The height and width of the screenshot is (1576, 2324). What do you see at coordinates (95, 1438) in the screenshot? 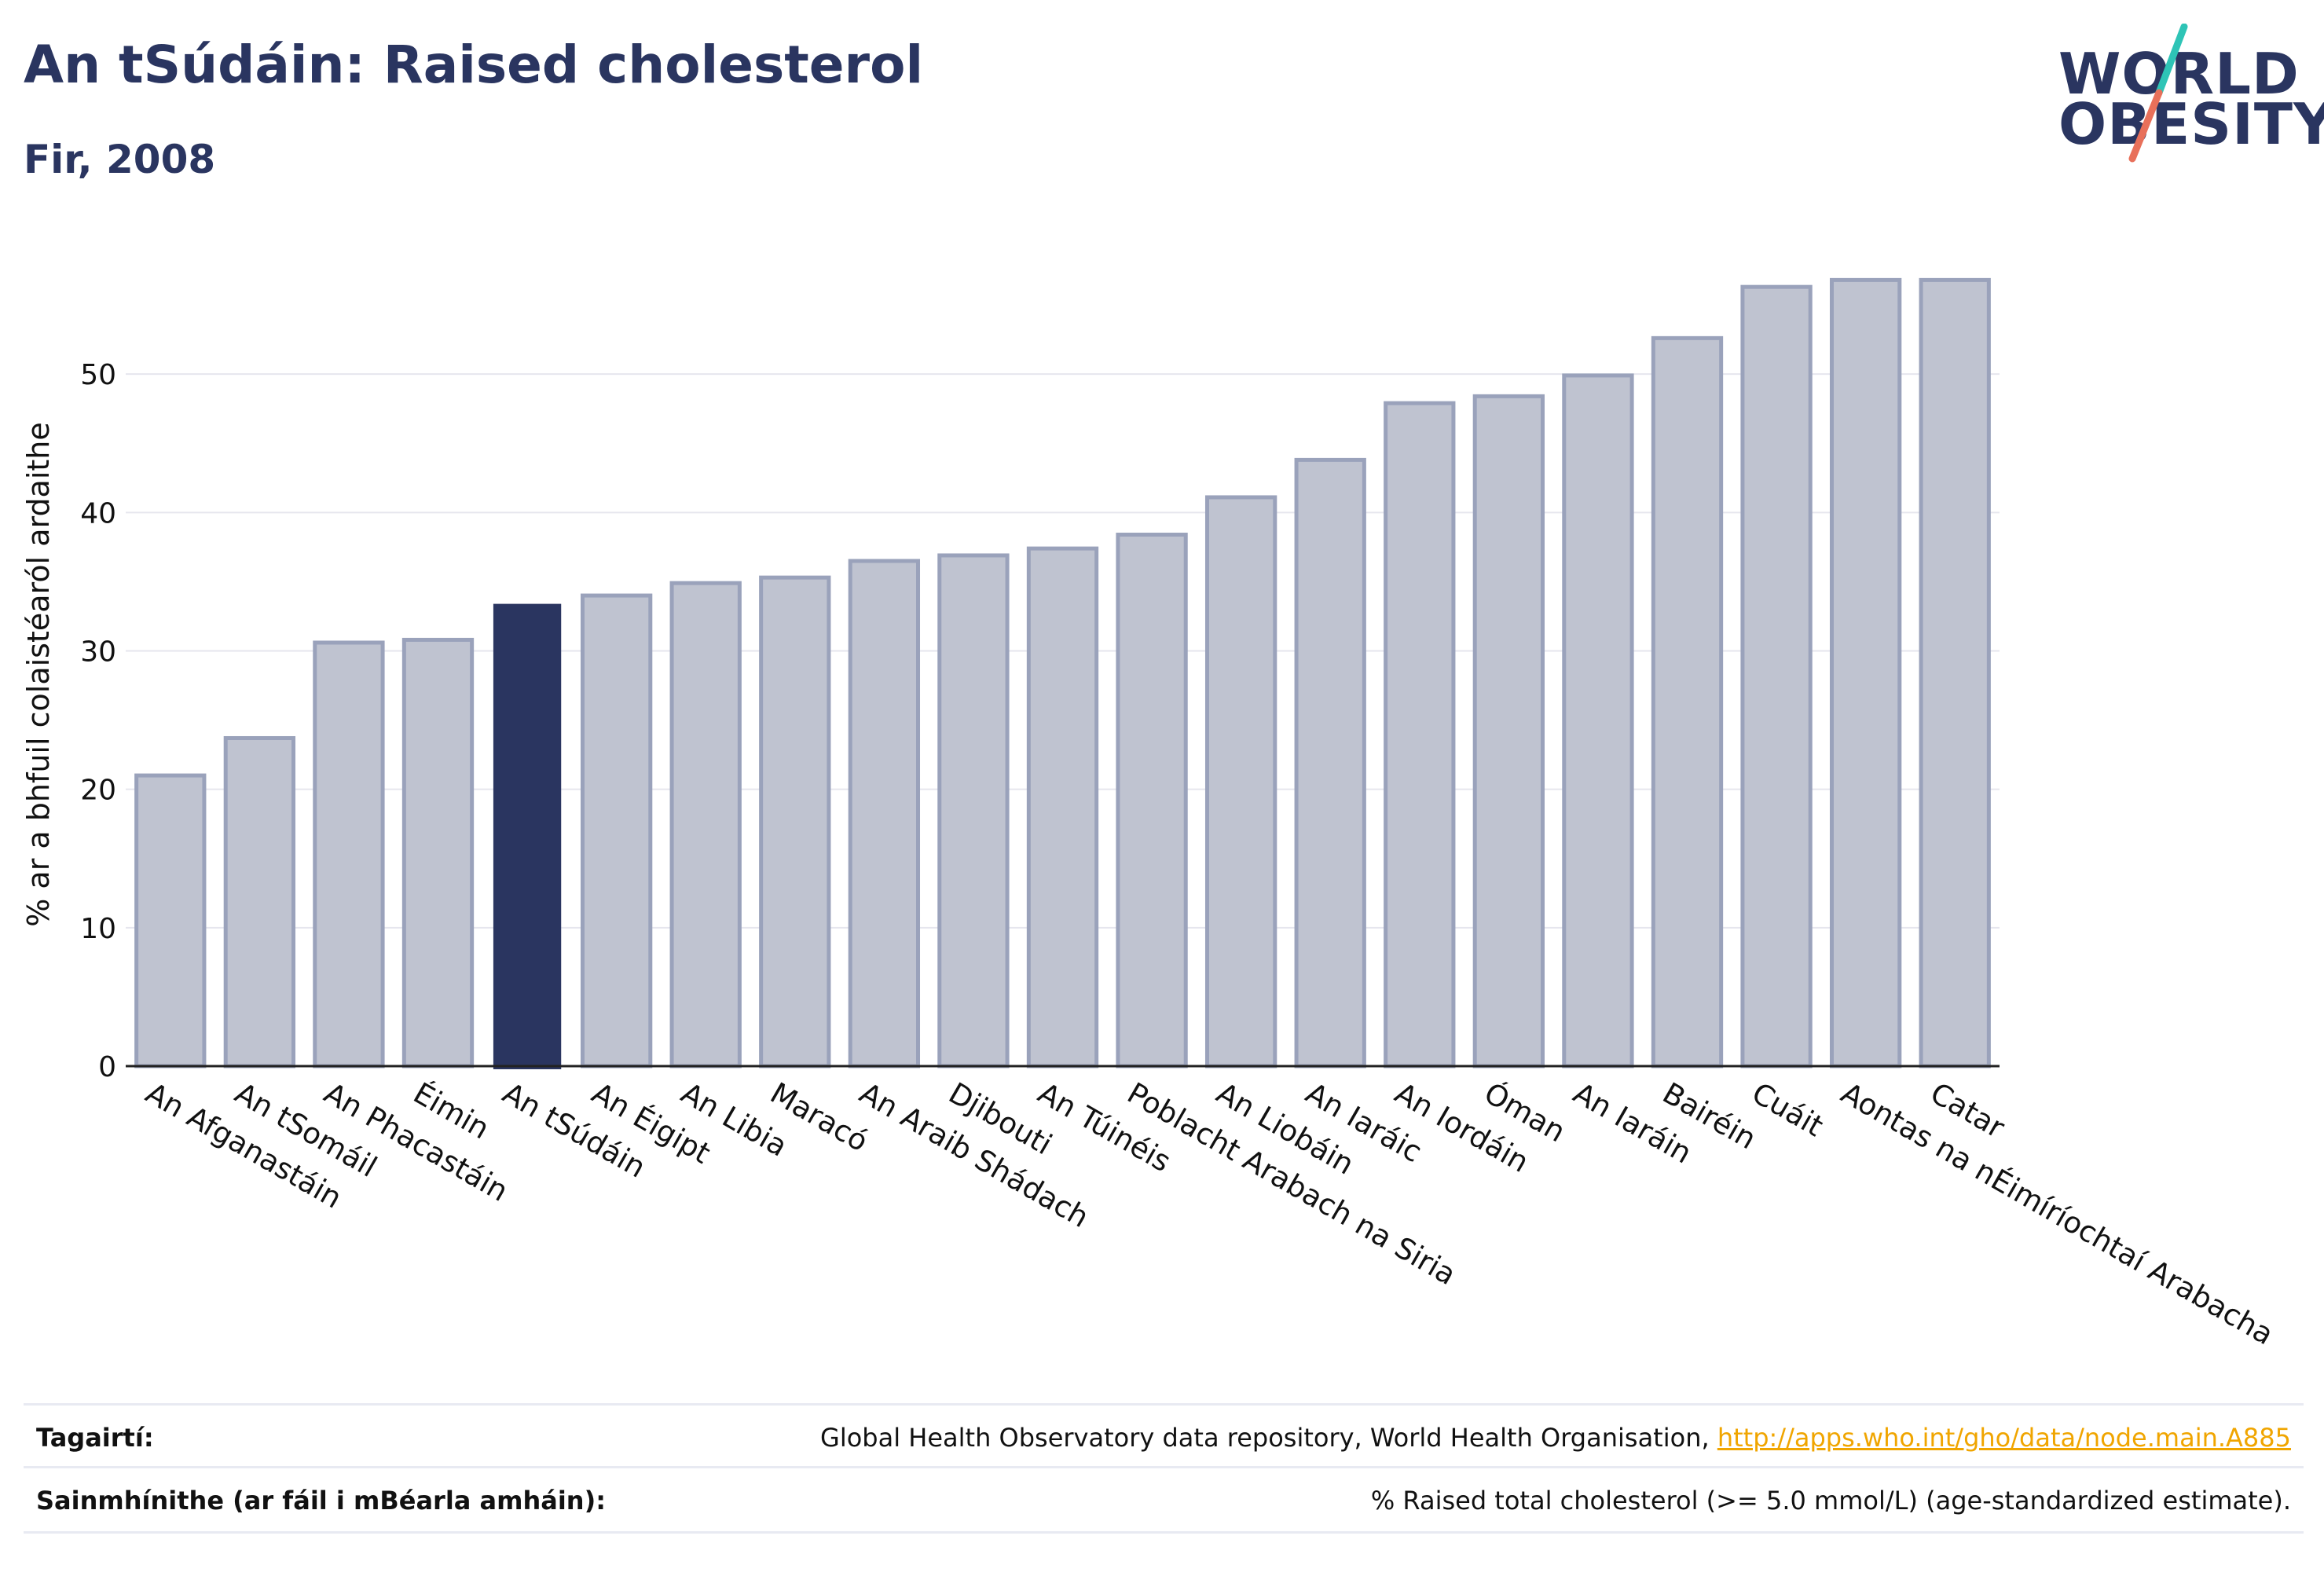
I see `references-label: Tagairtí:` at bounding box center [95, 1438].